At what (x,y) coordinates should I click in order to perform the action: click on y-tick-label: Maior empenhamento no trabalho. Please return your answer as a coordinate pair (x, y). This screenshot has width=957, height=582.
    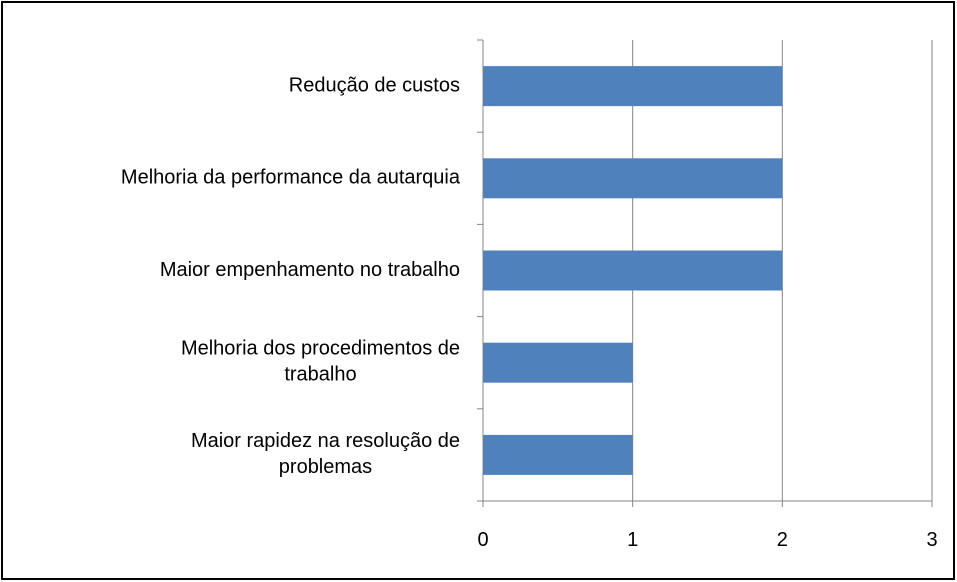
    Looking at the image, I should click on (310, 270).